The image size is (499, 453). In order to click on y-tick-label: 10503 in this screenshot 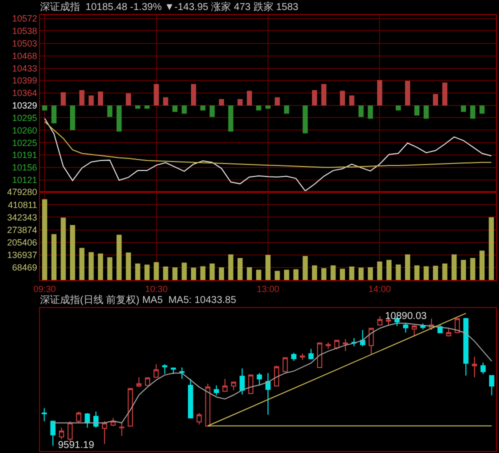, I will do `click(25, 43)`.